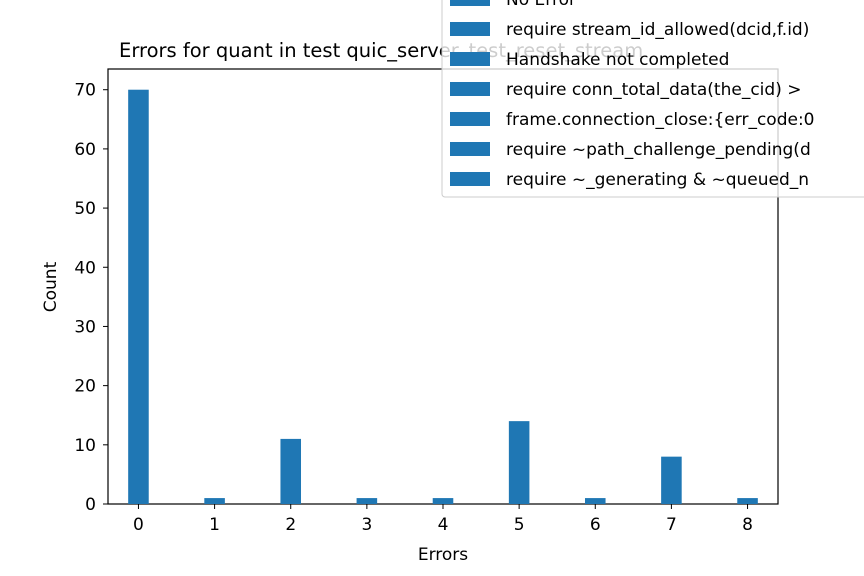  I want to click on x-tick-label: 5, so click(519, 525).